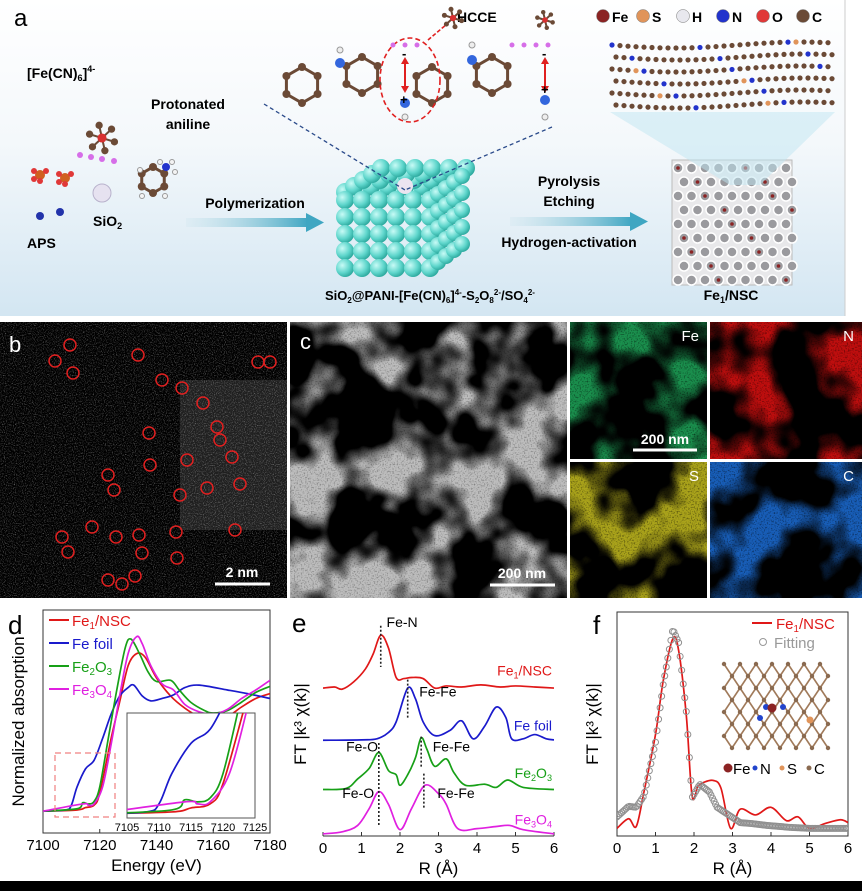 The height and width of the screenshot is (891, 862). I want to click on x-tick-label: 2, so click(400, 848).